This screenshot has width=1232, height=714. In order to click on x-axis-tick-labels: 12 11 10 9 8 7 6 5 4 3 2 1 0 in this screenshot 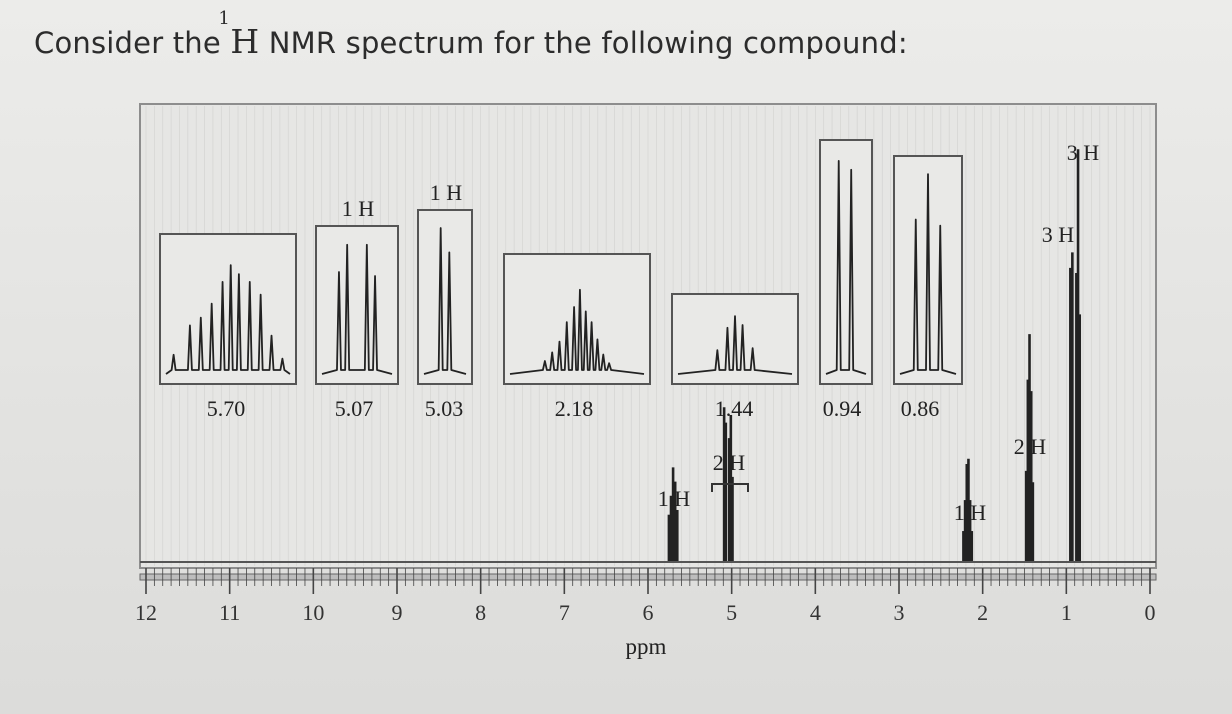, I will do `click(645, 612)`.